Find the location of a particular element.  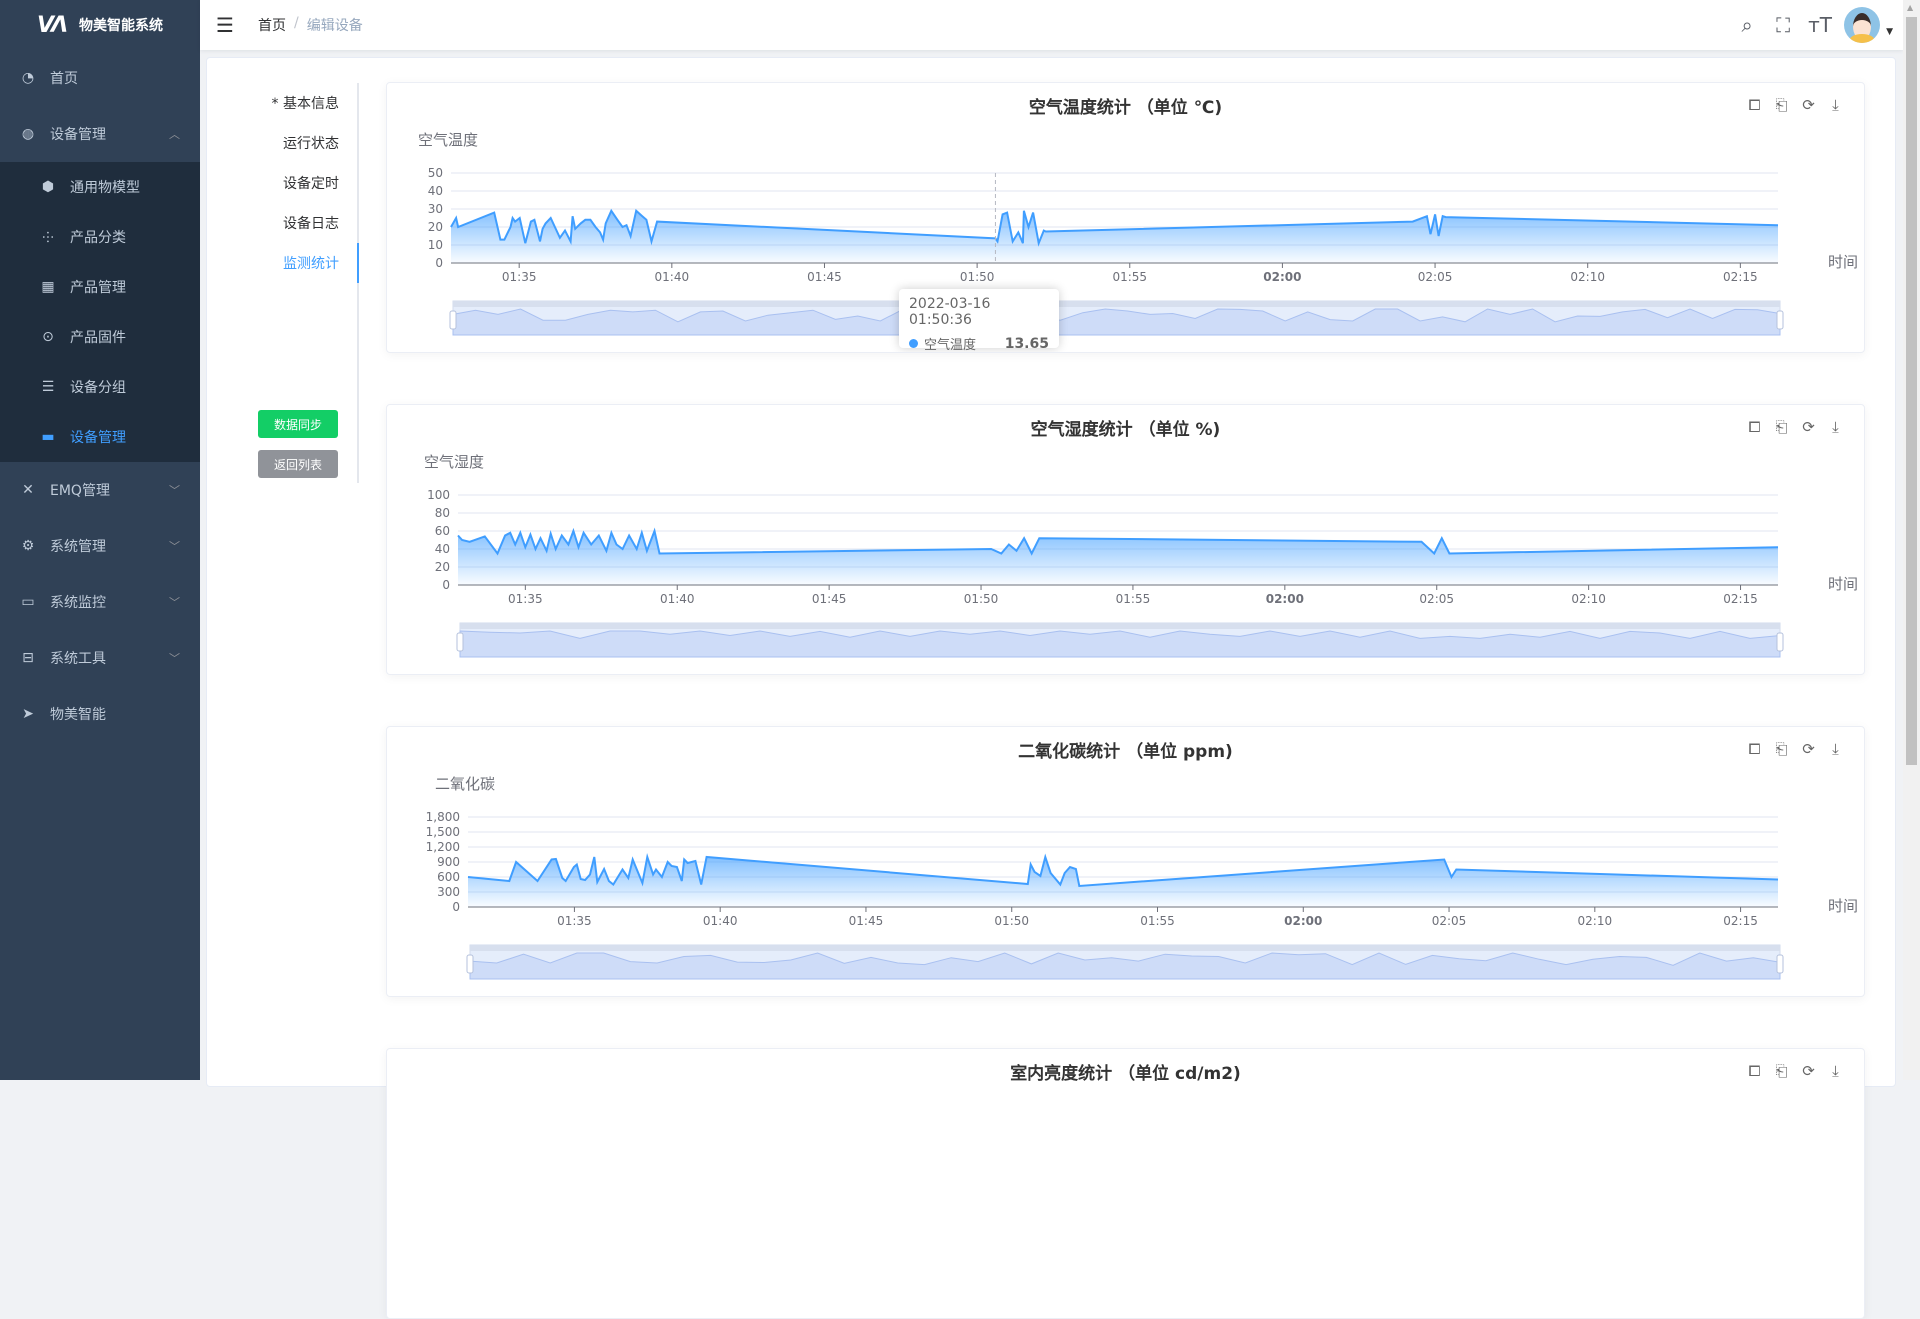

tab-device-log: 设备日志 is located at coordinates (284, 223).